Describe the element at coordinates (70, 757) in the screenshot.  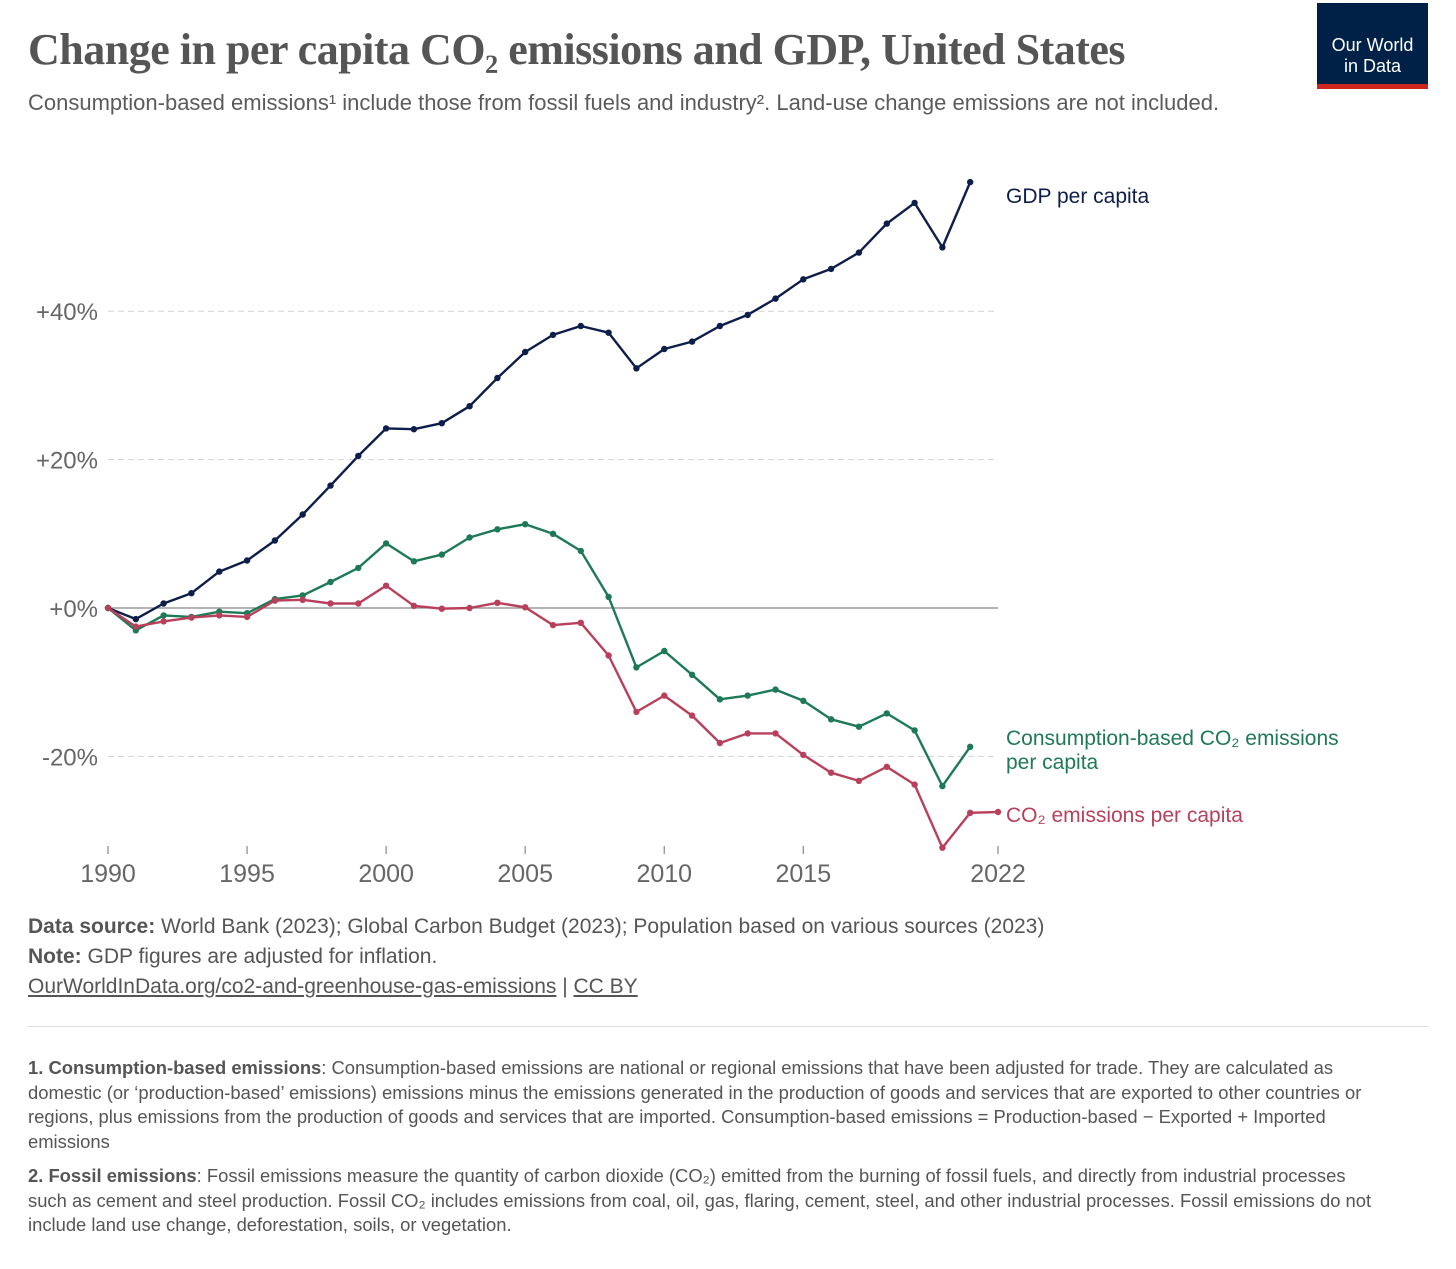
I see `y-tick-label: -20%` at that location.